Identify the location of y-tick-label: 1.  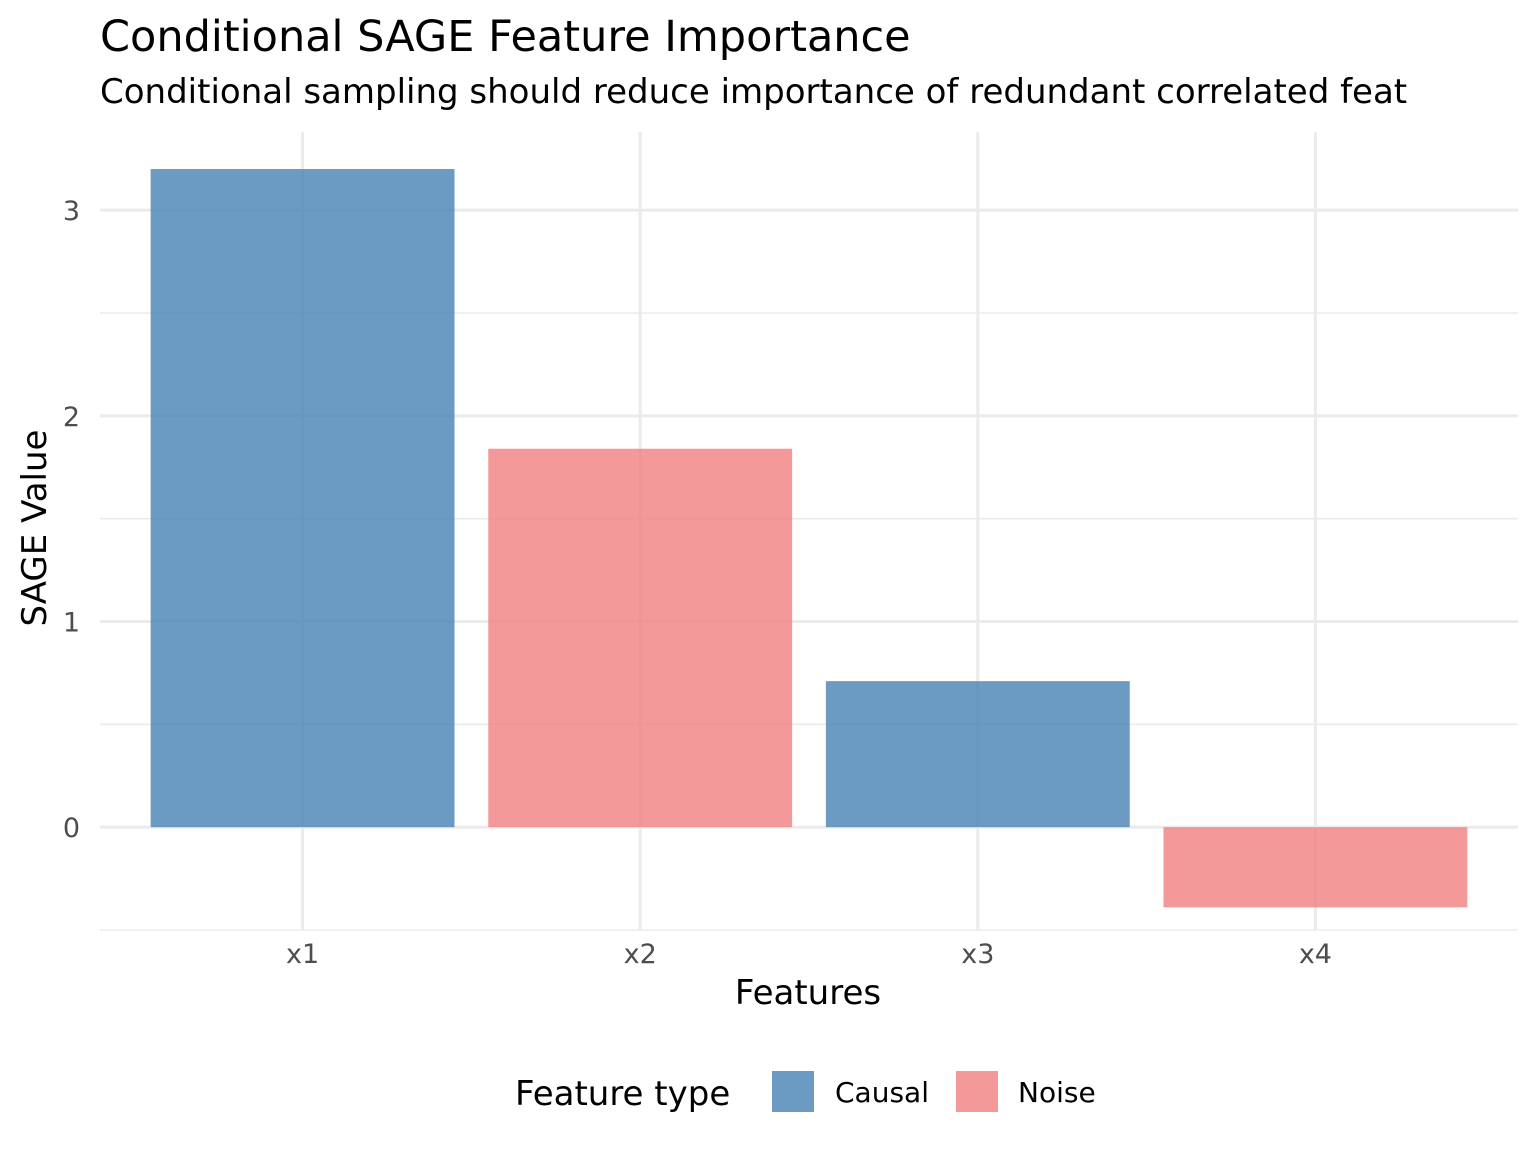
(71, 622).